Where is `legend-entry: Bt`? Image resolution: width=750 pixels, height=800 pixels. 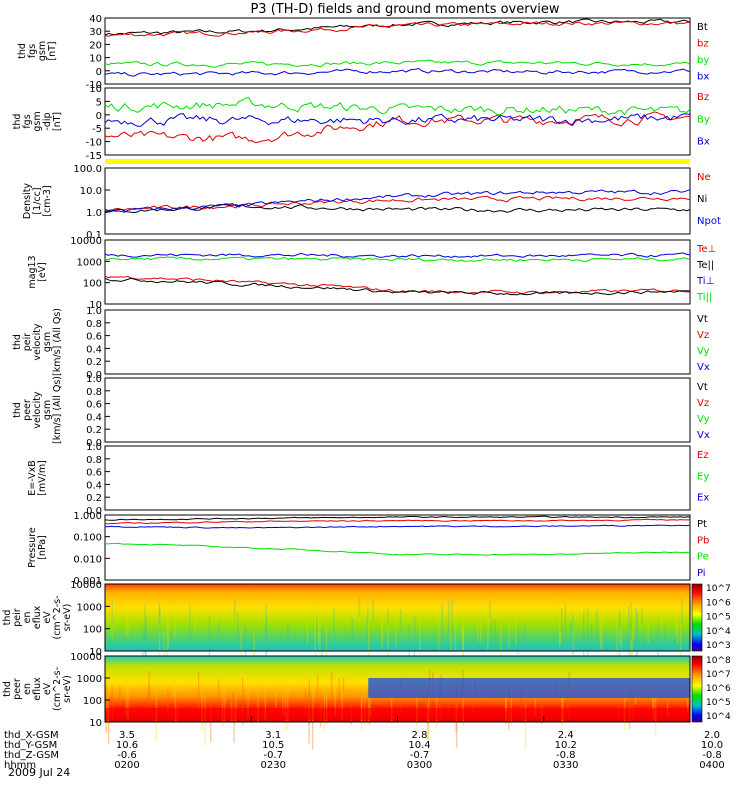 legend-entry: Bt is located at coordinates (702, 27).